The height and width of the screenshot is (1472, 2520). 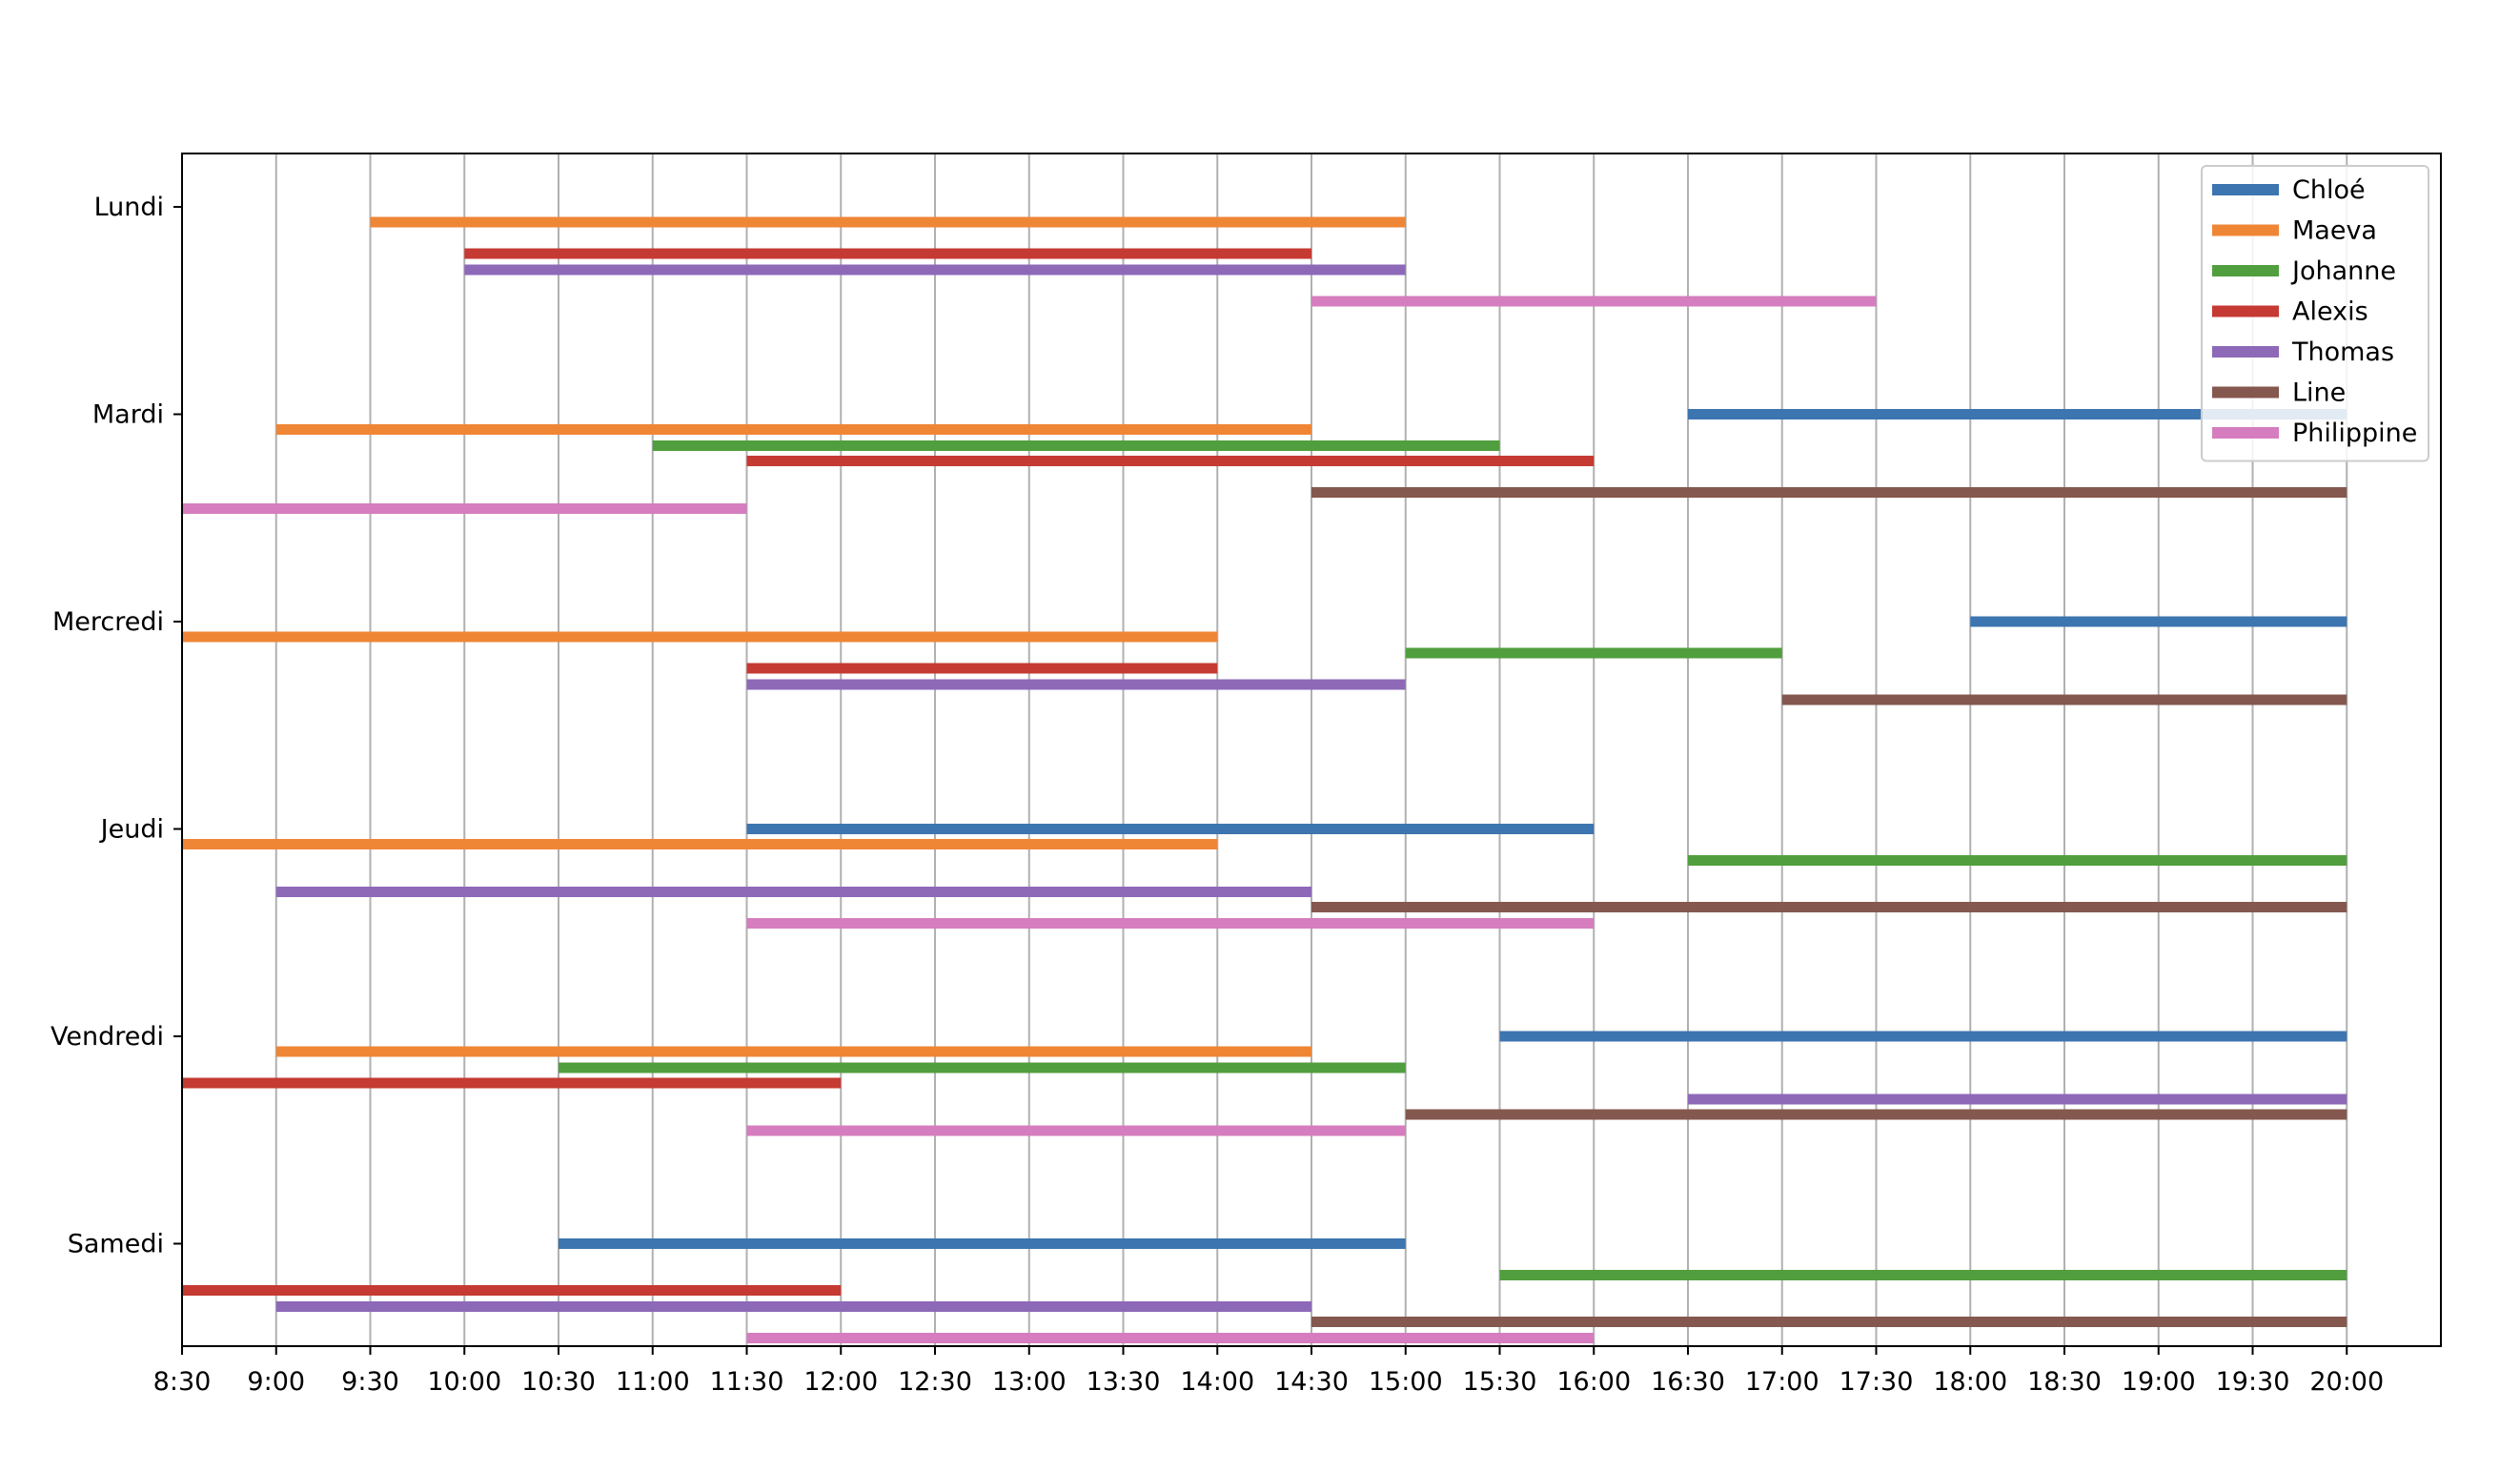 I want to click on bar-alexis-mercredi, so click(x=982, y=668).